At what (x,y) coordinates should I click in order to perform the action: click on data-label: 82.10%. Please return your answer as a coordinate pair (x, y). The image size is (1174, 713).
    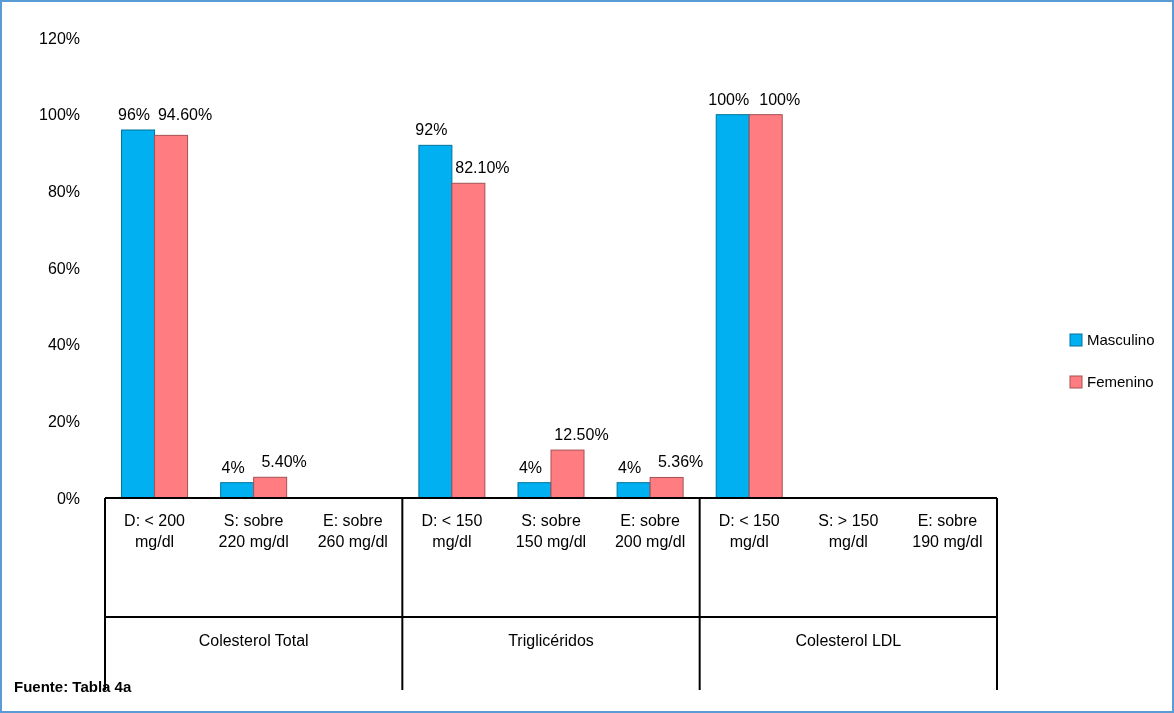
    Looking at the image, I should click on (482, 168).